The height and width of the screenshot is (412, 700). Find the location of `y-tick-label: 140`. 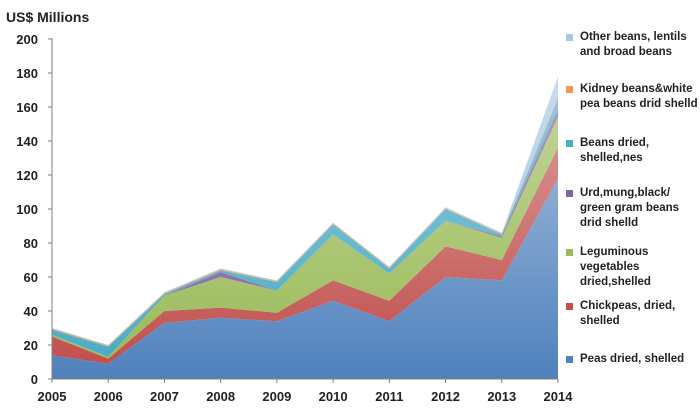

y-tick-label: 140 is located at coordinates (27, 141).